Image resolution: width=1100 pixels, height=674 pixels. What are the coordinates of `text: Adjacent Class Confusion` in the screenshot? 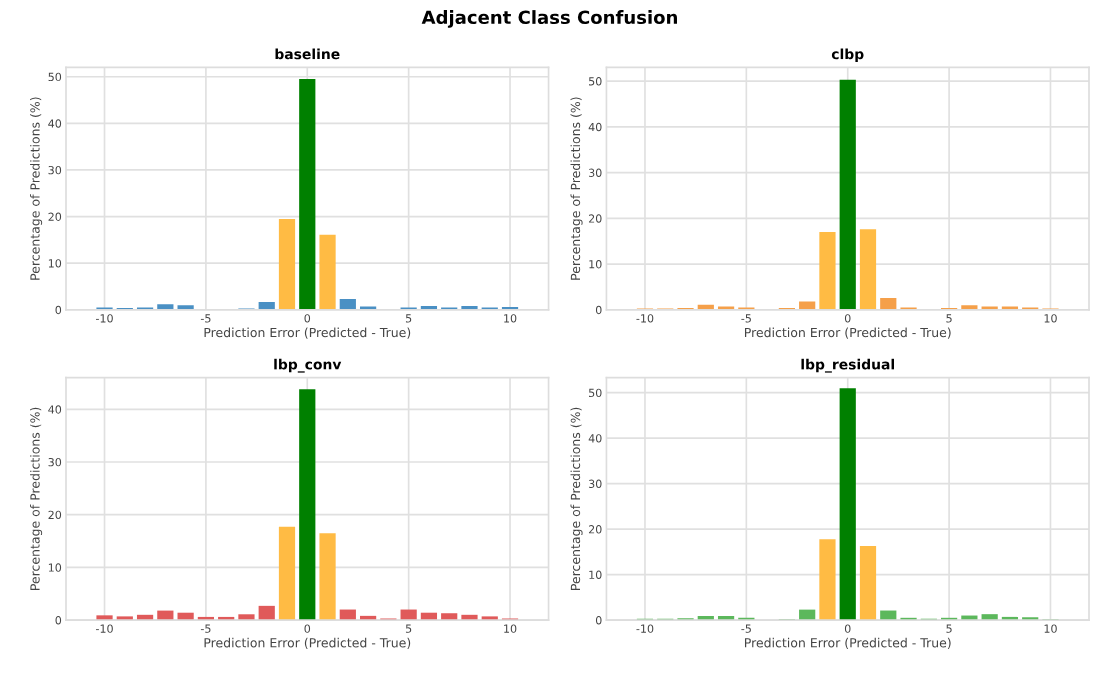 It's located at (549, 19).